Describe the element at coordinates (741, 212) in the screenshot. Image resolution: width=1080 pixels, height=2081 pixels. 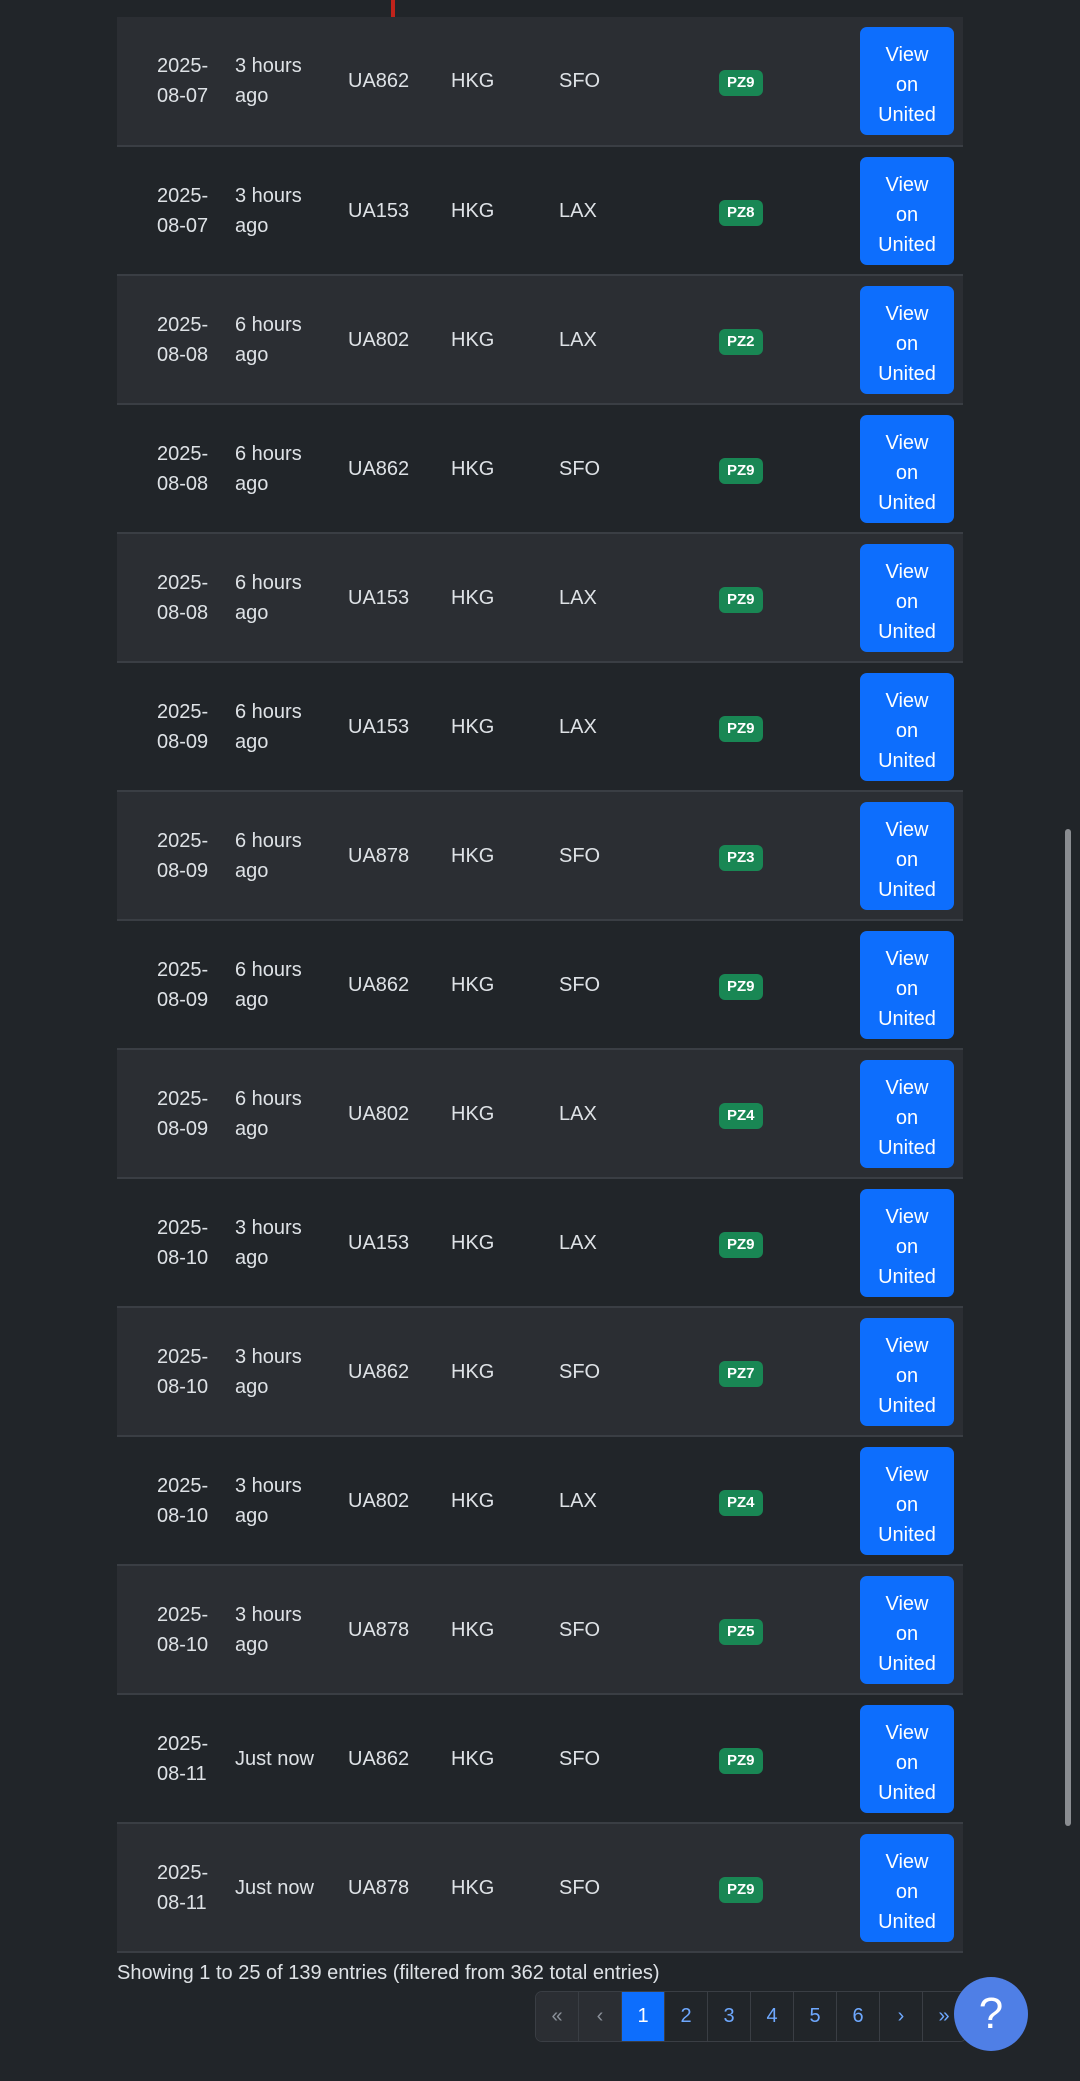
I see `fare-class-badge: PZ8` at that location.